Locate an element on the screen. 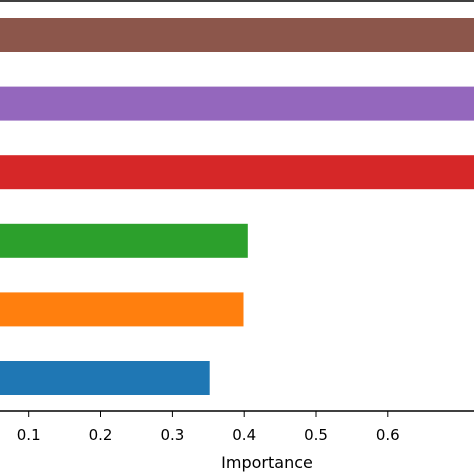  x-axis-ticks: 0.1 0.2 0.3 0.4 0.5 0.6 is located at coordinates (208, 427).